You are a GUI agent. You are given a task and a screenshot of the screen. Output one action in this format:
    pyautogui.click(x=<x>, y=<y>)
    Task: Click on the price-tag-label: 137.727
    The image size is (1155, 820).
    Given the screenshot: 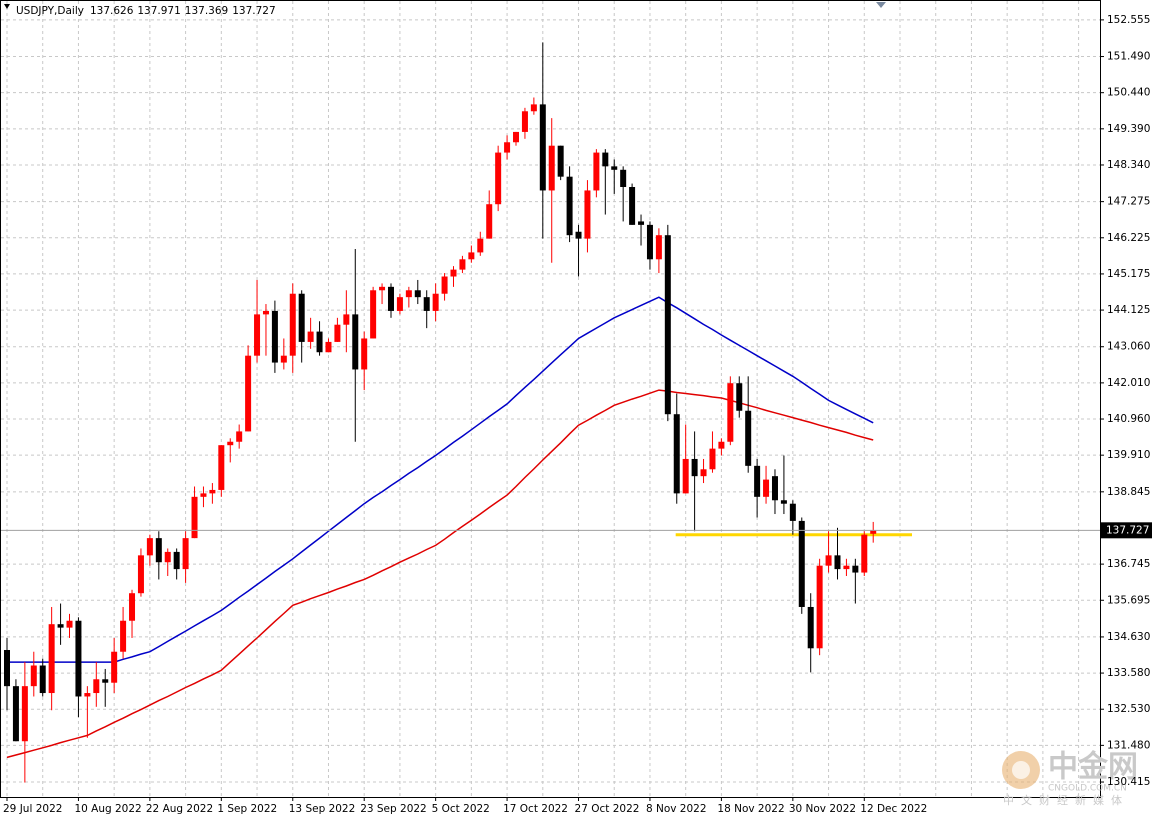 What is the action you would take?
    pyautogui.click(x=1127, y=530)
    